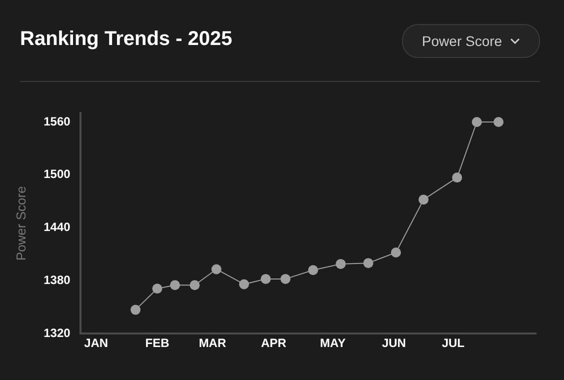  What do you see at coordinates (462, 41) in the screenshot?
I see `text: Power Score` at bounding box center [462, 41].